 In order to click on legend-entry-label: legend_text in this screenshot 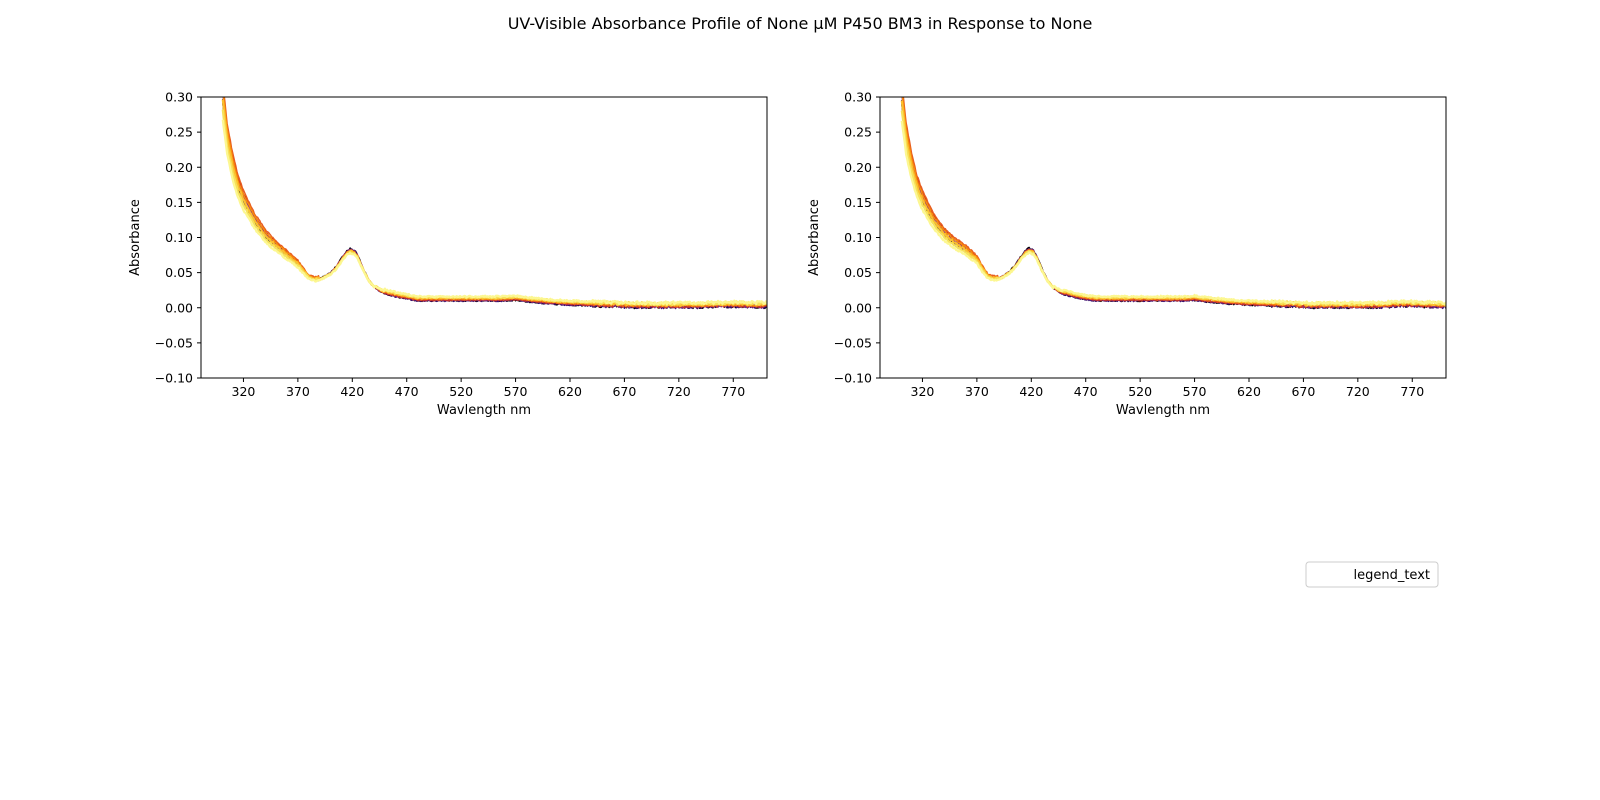, I will do `click(1391, 575)`.